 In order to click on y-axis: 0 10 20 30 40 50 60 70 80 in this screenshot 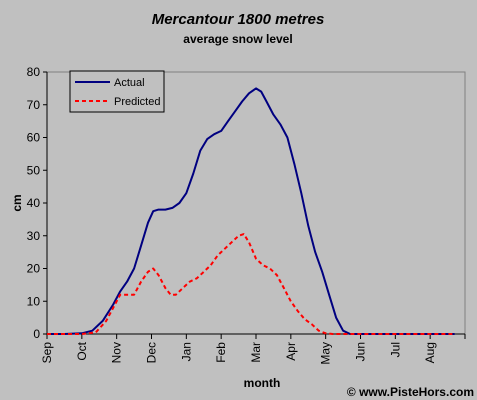, I will do `click(37, 203)`.